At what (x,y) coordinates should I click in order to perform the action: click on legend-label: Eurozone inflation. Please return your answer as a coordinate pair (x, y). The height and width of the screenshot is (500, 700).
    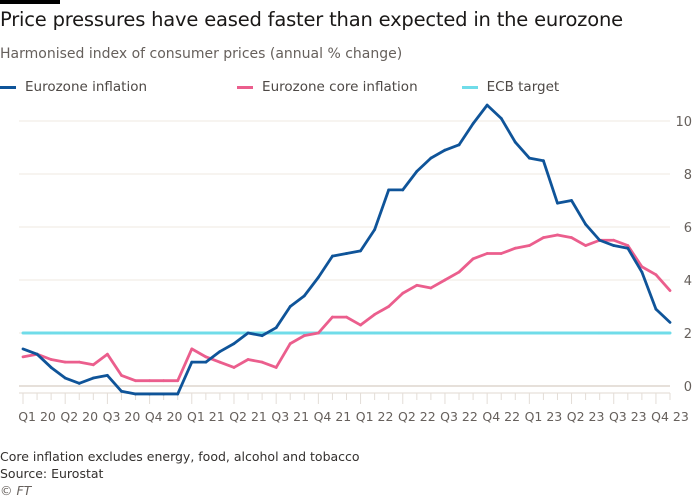
    Looking at the image, I should click on (86, 87).